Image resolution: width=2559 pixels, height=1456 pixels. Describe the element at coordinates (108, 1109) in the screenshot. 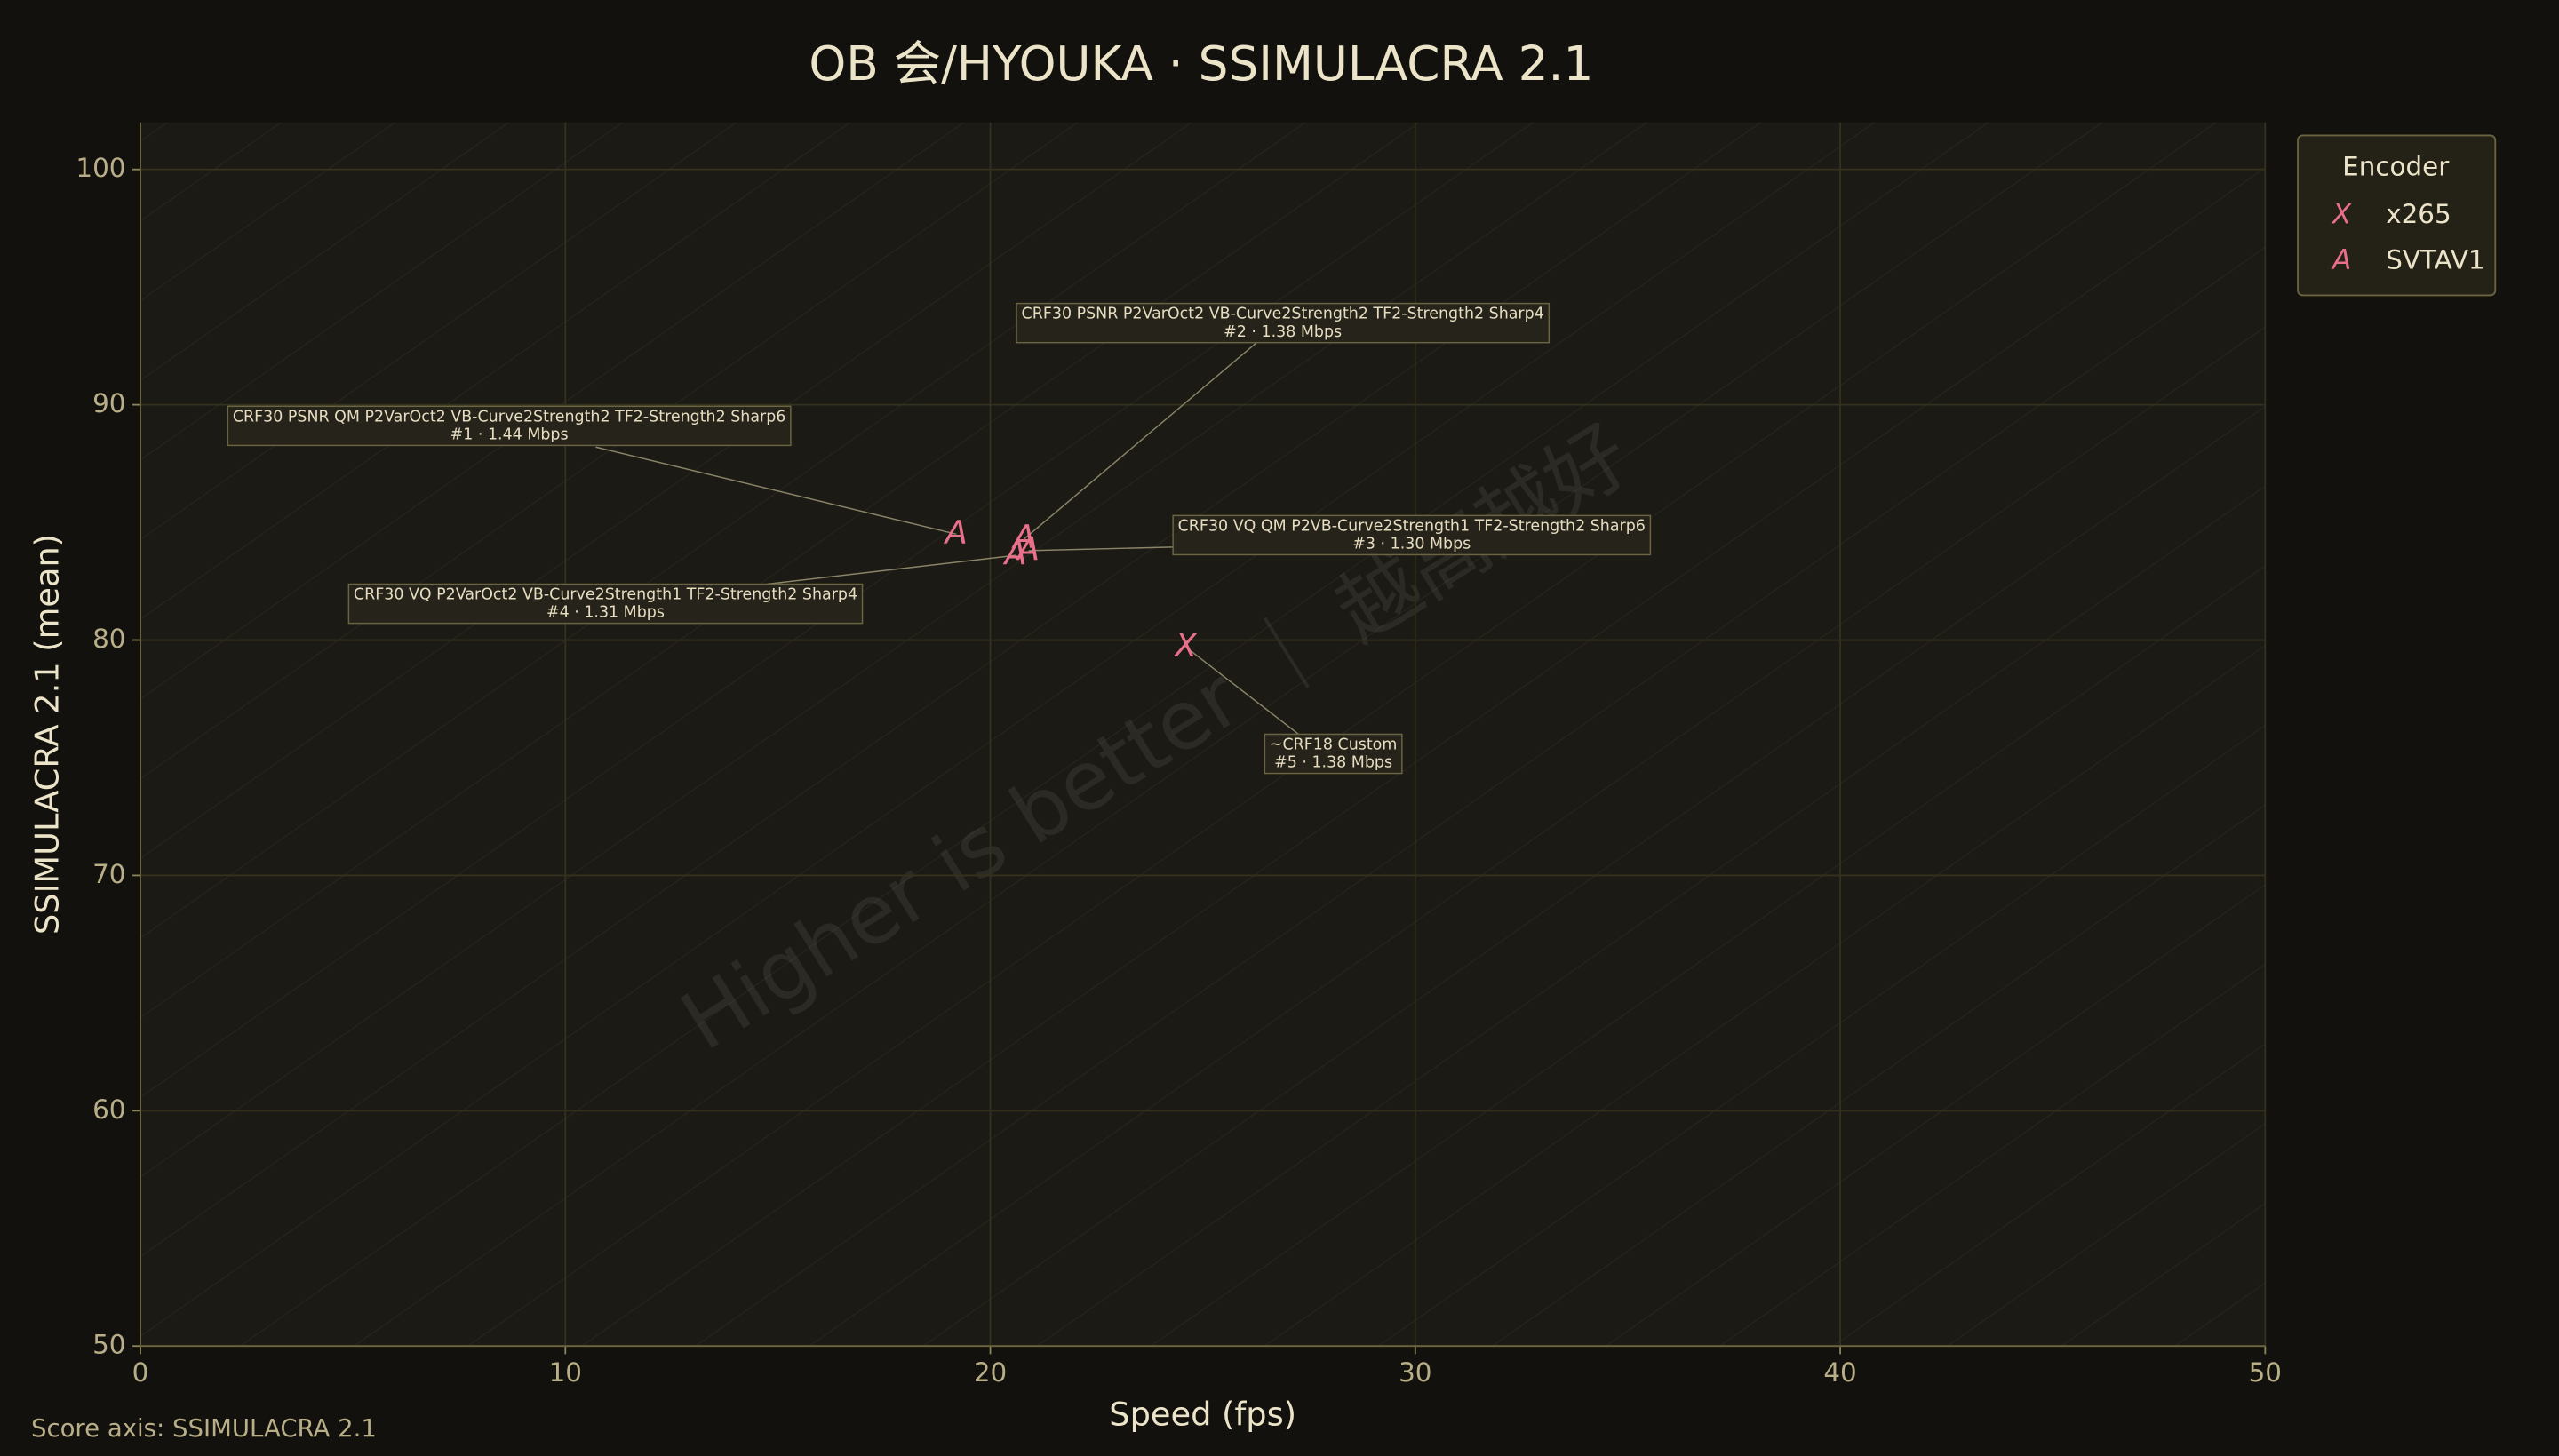

I see `y-tick-label: 60` at that location.